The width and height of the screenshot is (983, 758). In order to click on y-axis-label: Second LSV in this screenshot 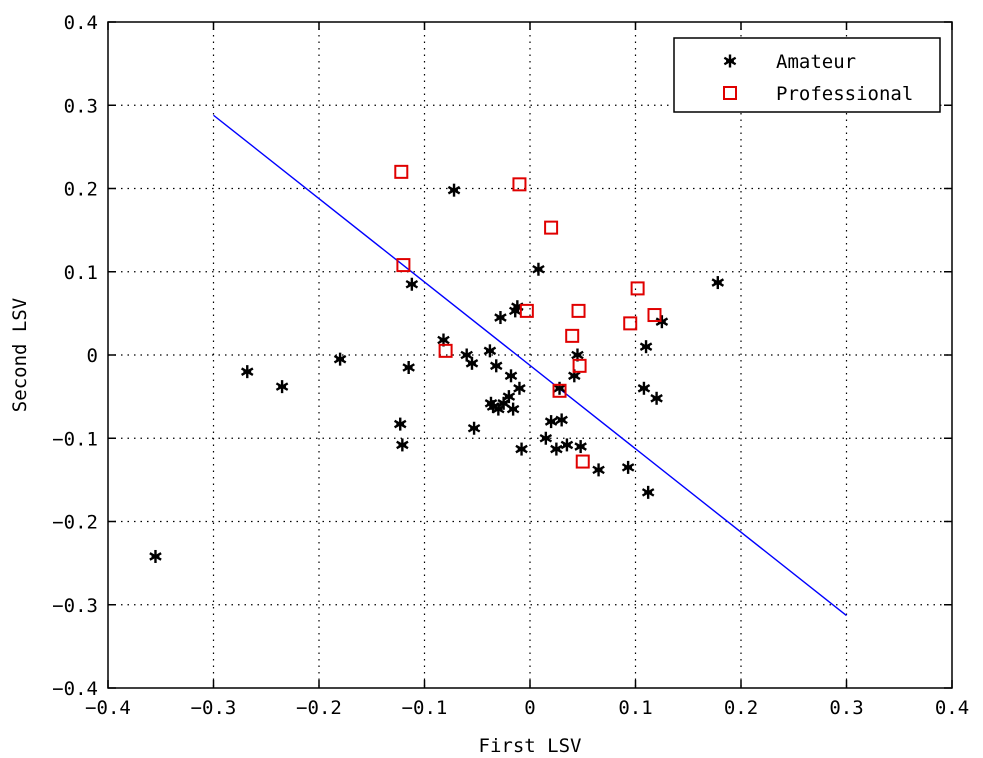, I will do `click(20, 355)`.